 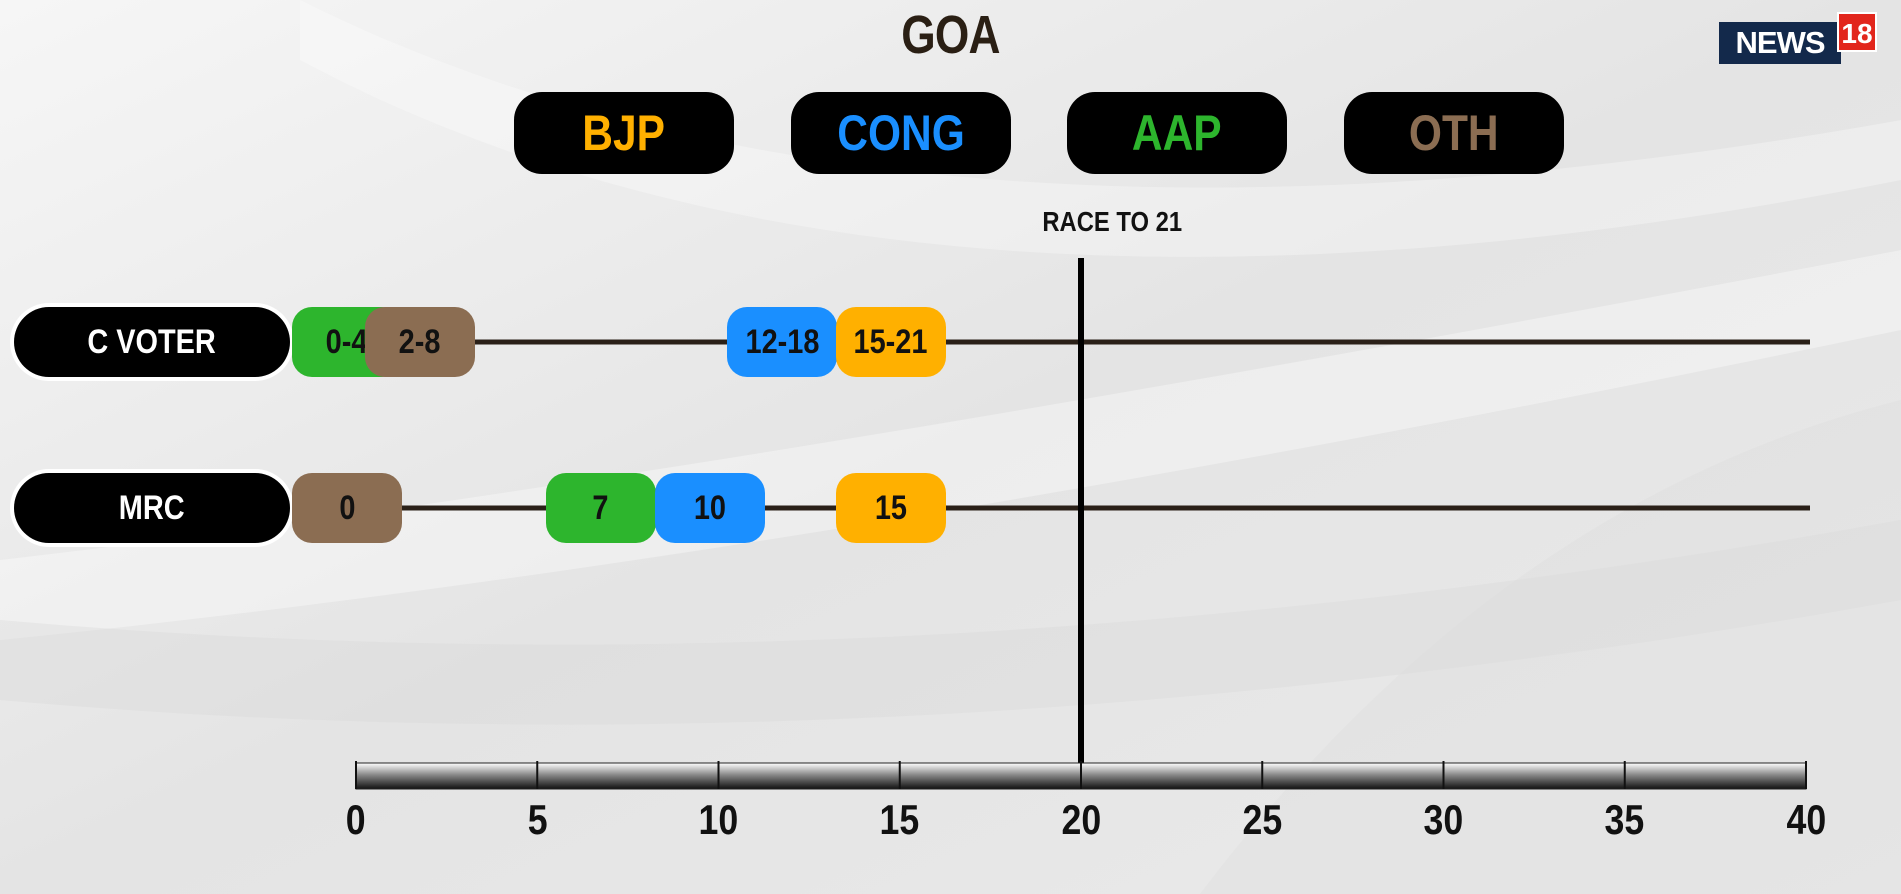 I want to click on x-tick-label: 30, so click(x=1443, y=819).